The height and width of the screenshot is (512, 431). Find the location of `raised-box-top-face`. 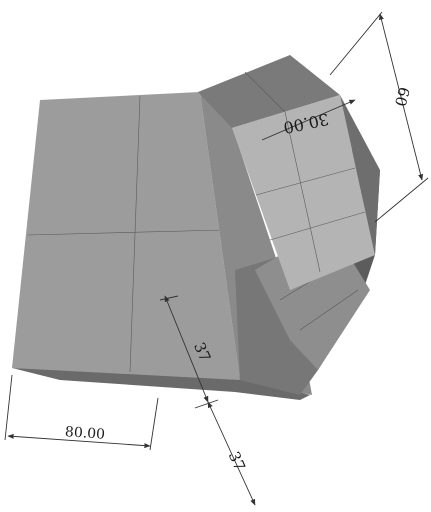

raised-box-top-face is located at coordinates (269, 91).